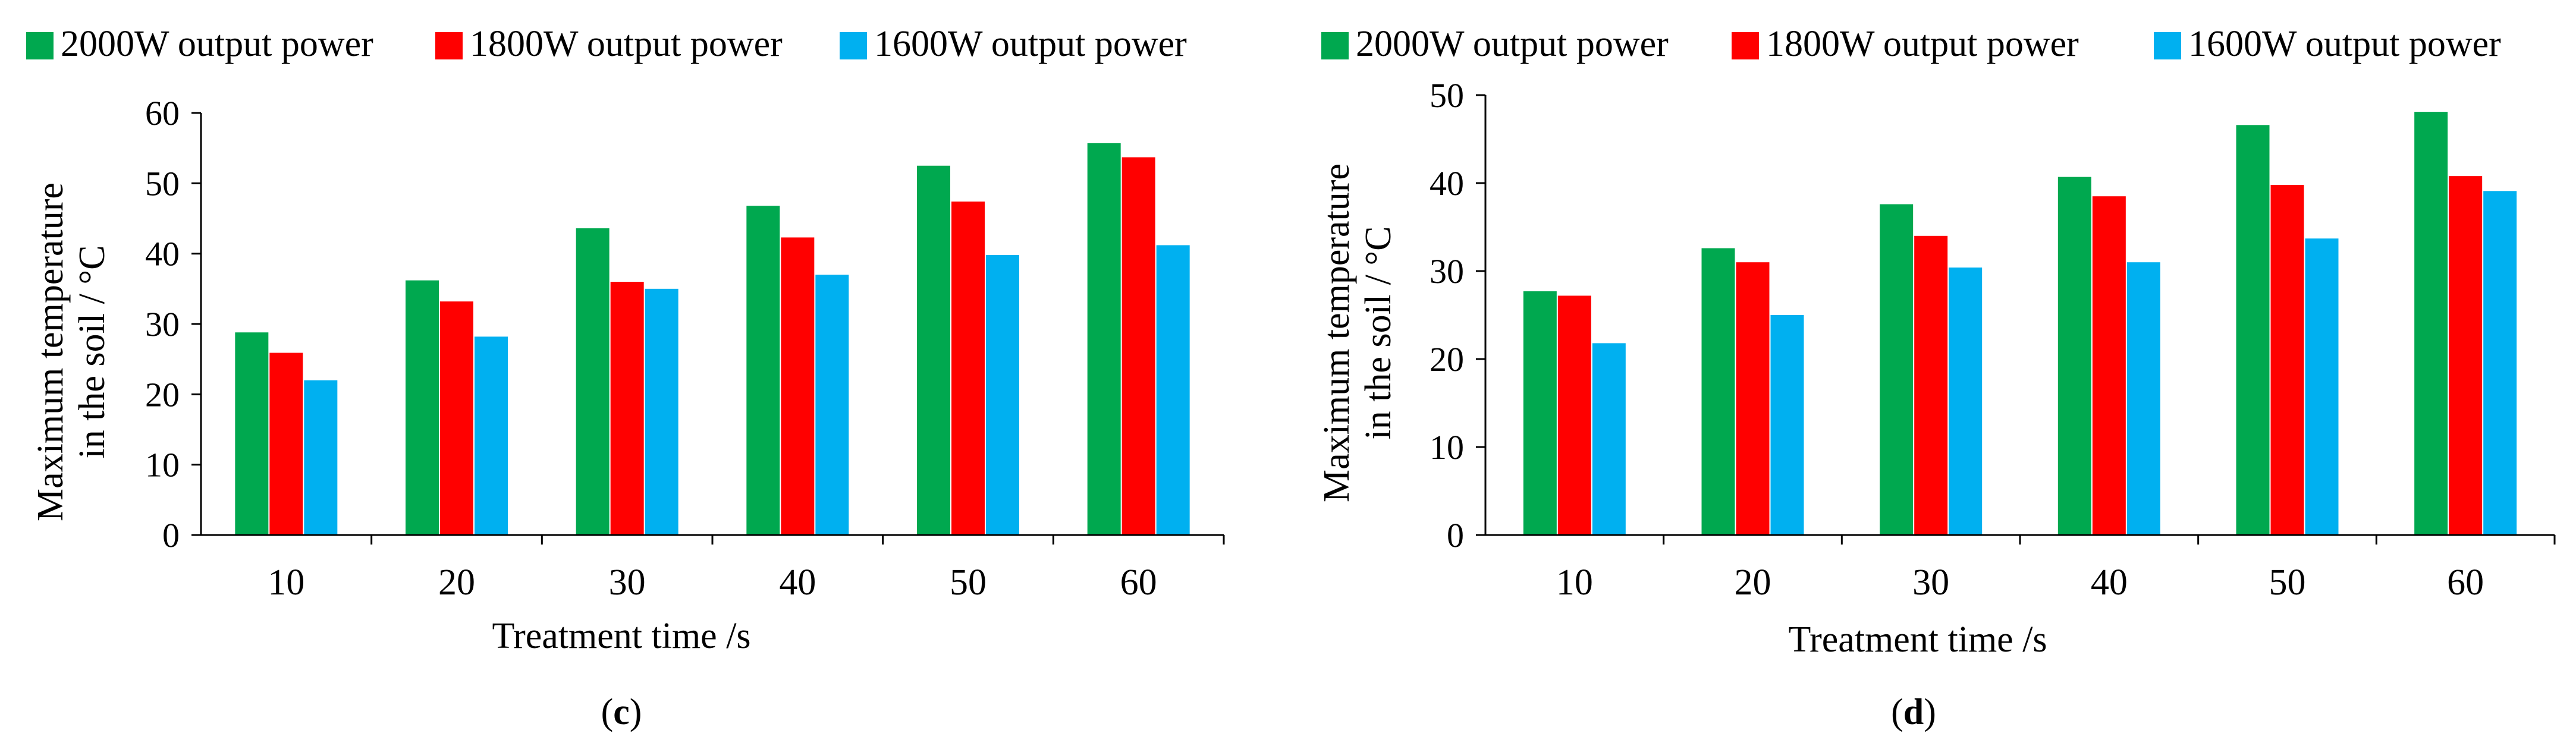 The width and height of the screenshot is (2576, 749). What do you see at coordinates (968, 582) in the screenshot?
I see `x-tick-label-c-50: 50` at bounding box center [968, 582].